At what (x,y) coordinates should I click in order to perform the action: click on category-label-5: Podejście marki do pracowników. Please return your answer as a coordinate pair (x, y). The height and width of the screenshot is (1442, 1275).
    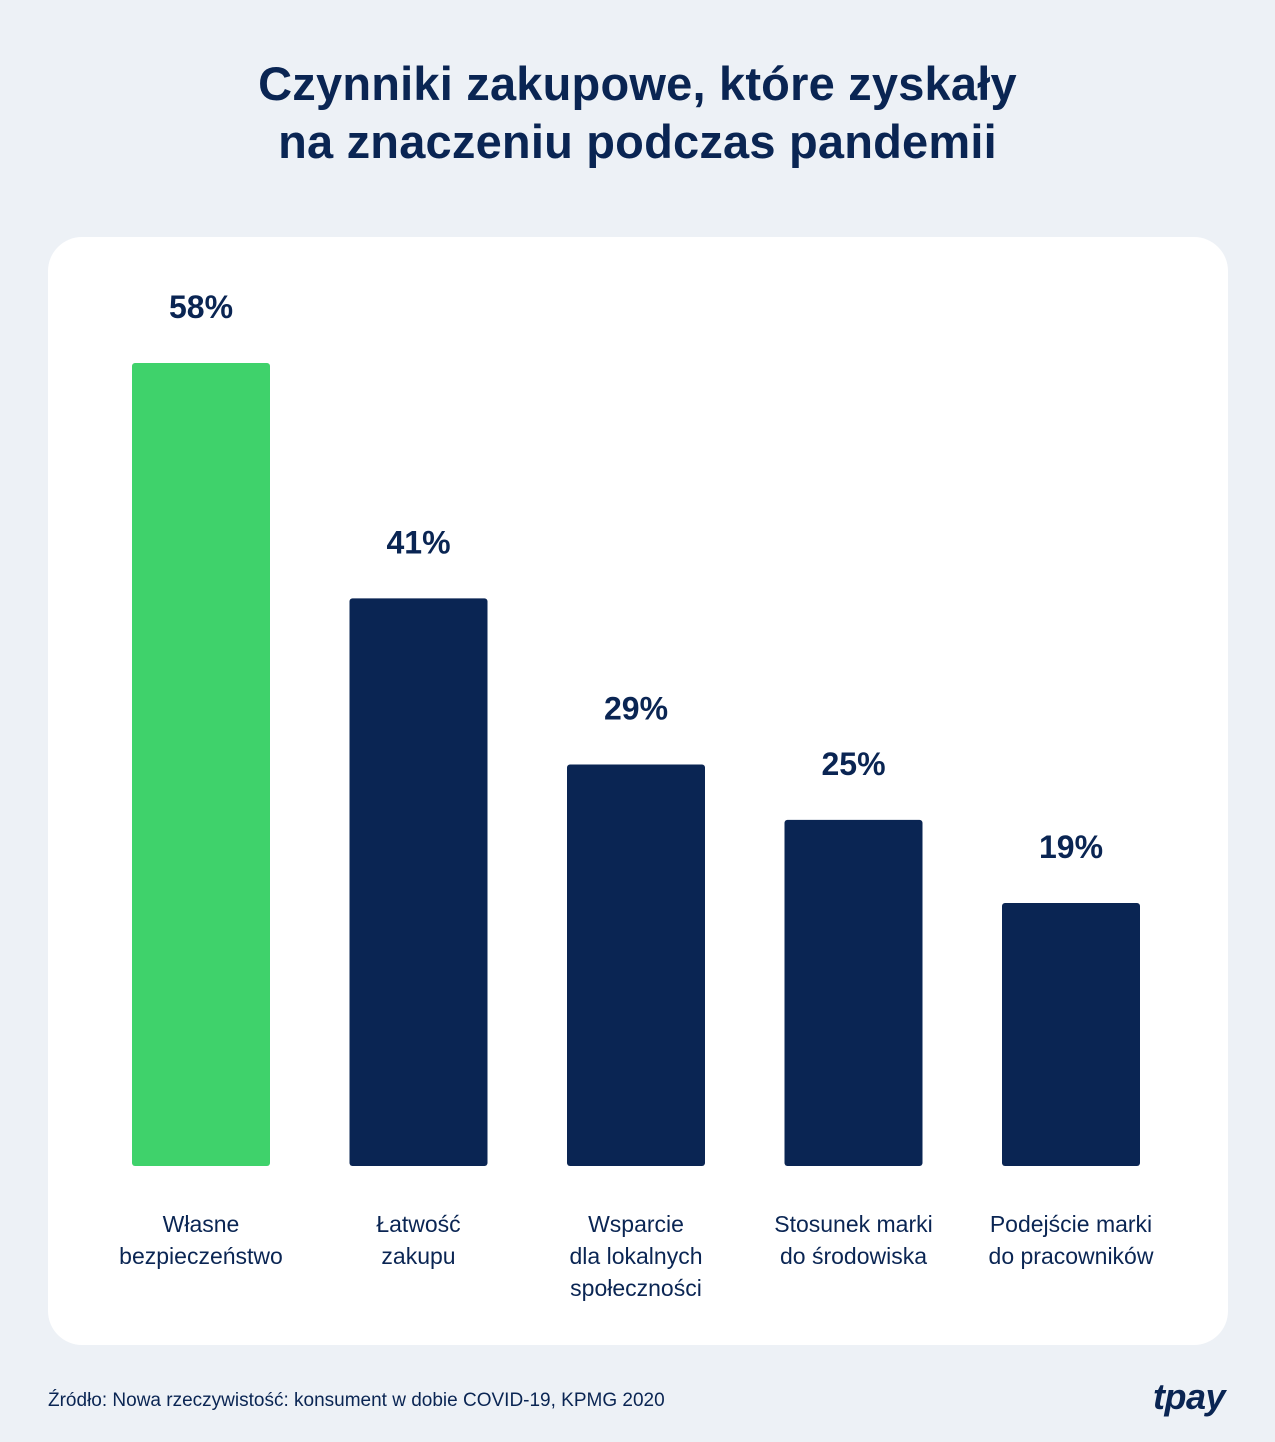
    Looking at the image, I should click on (1071, 1240).